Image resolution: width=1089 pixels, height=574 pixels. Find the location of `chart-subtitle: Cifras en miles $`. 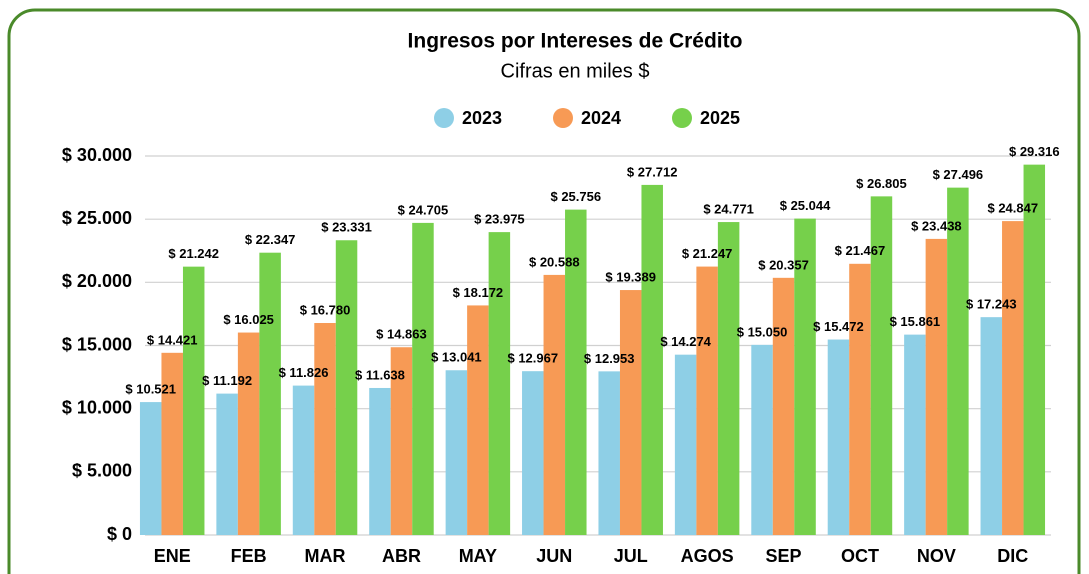

chart-subtitle: Cifras en miles $ is located at coordinates (575, 71).